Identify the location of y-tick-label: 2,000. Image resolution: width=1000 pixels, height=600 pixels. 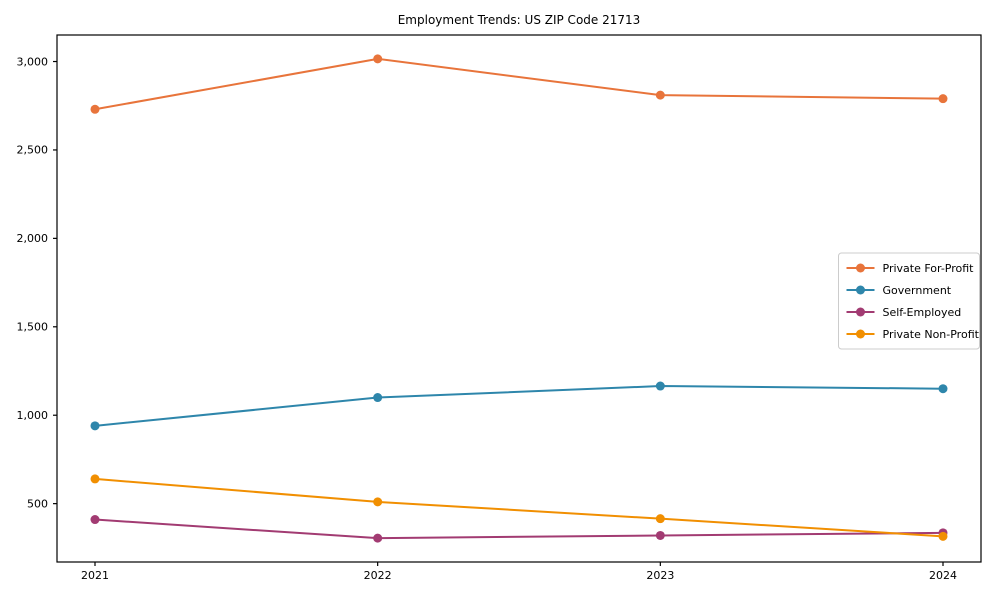
(33, 238).